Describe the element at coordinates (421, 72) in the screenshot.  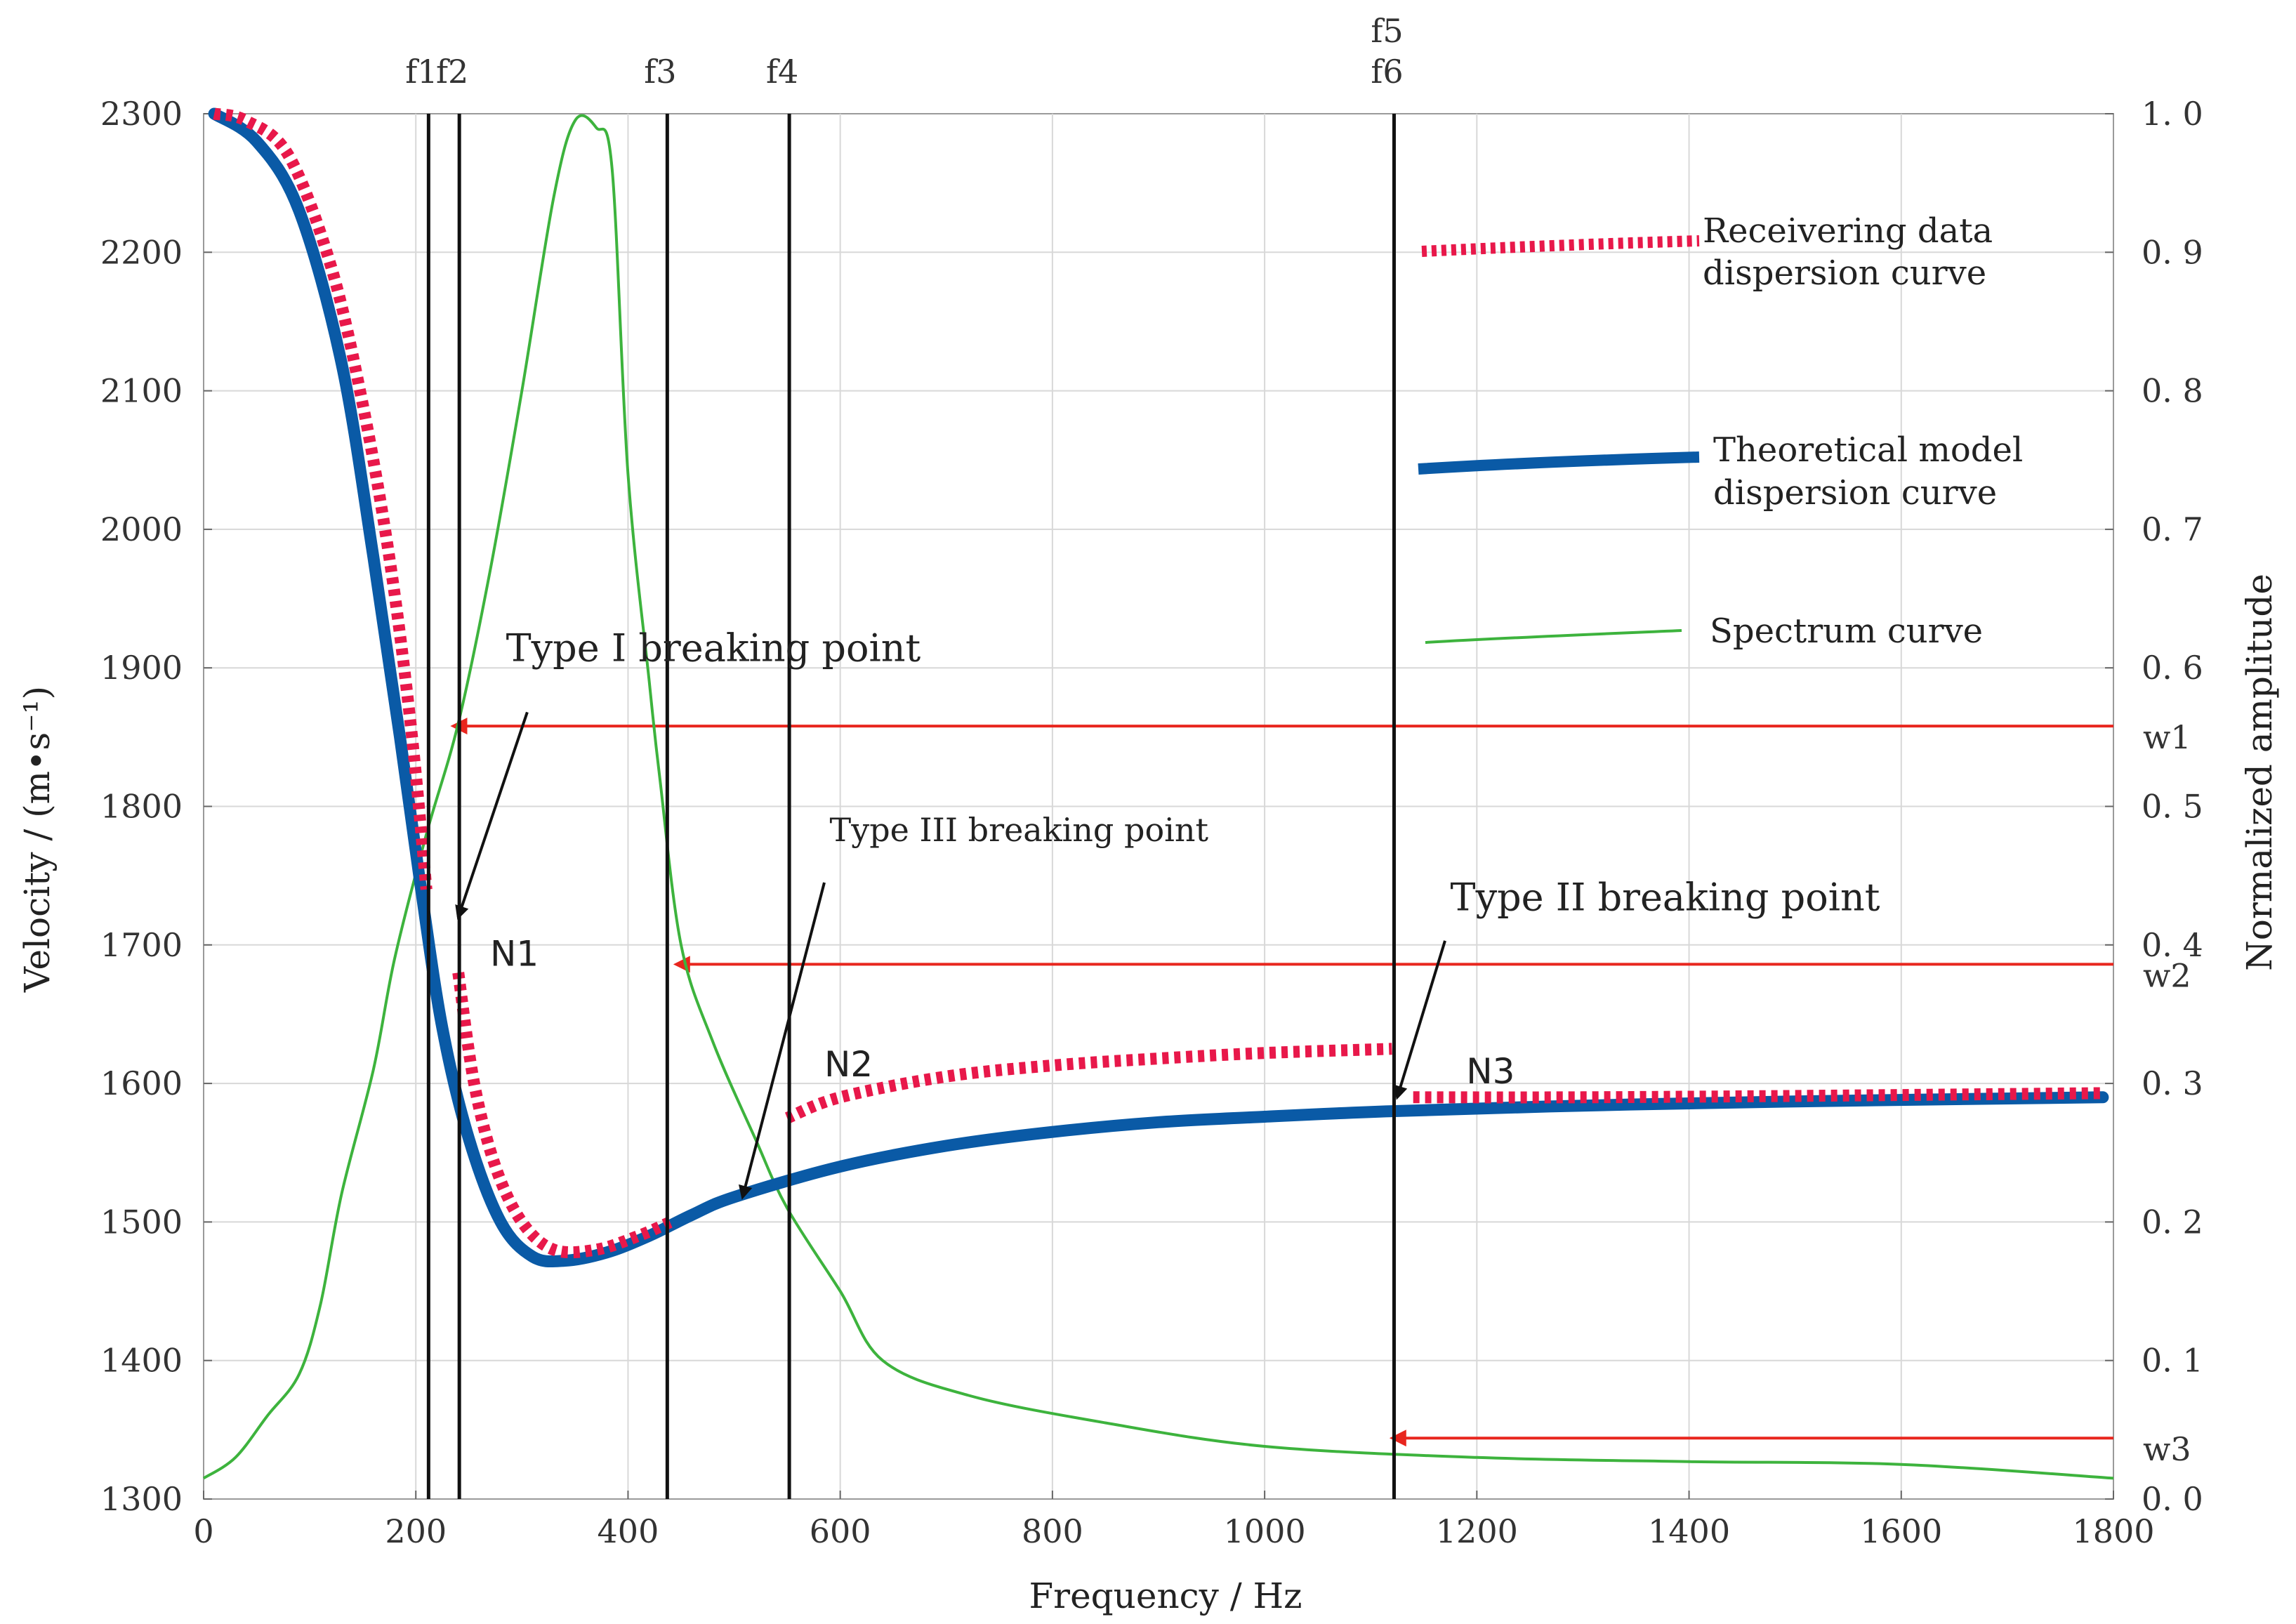
I see `frequency-label-f1: f1` at that location.